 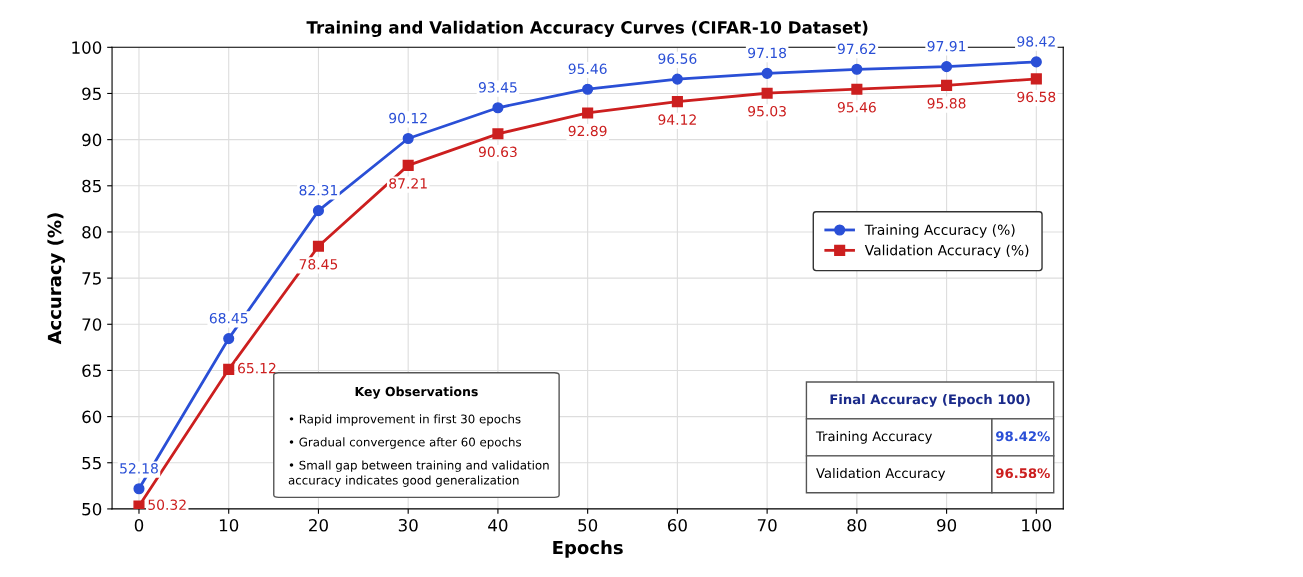 What do you see at coordinates (92, 232) in the screenshot?
I see `y-tick-label: 80` at bounding box center [92, 232].